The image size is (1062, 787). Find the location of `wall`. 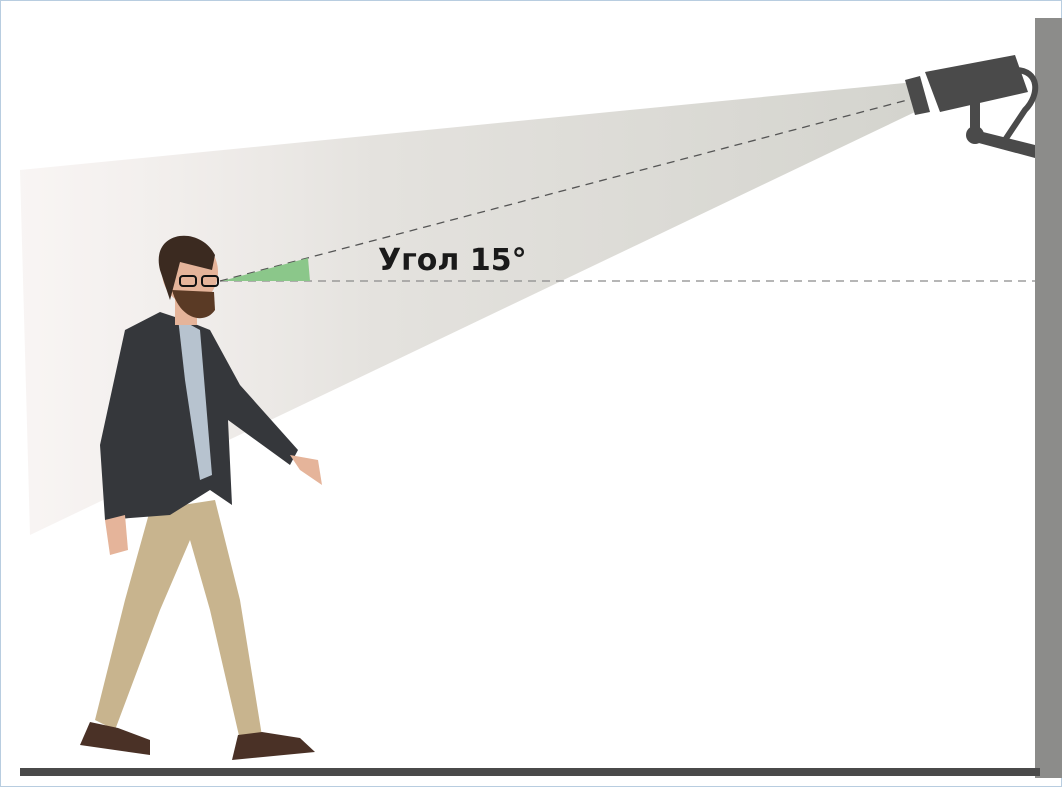

wall is located at coordinates (1048, 398).